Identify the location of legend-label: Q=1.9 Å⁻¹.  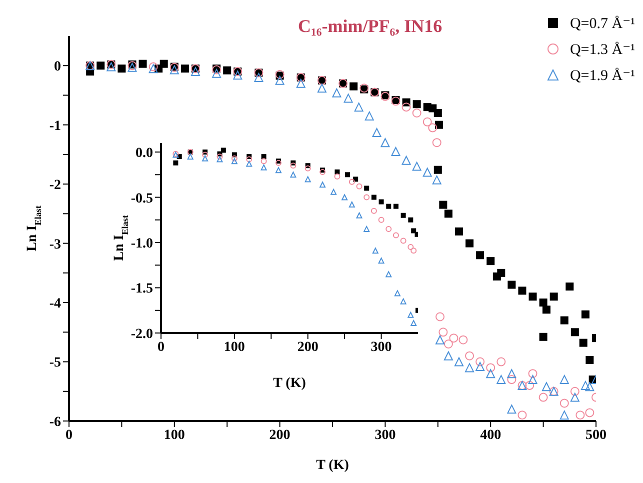
(602, 75).